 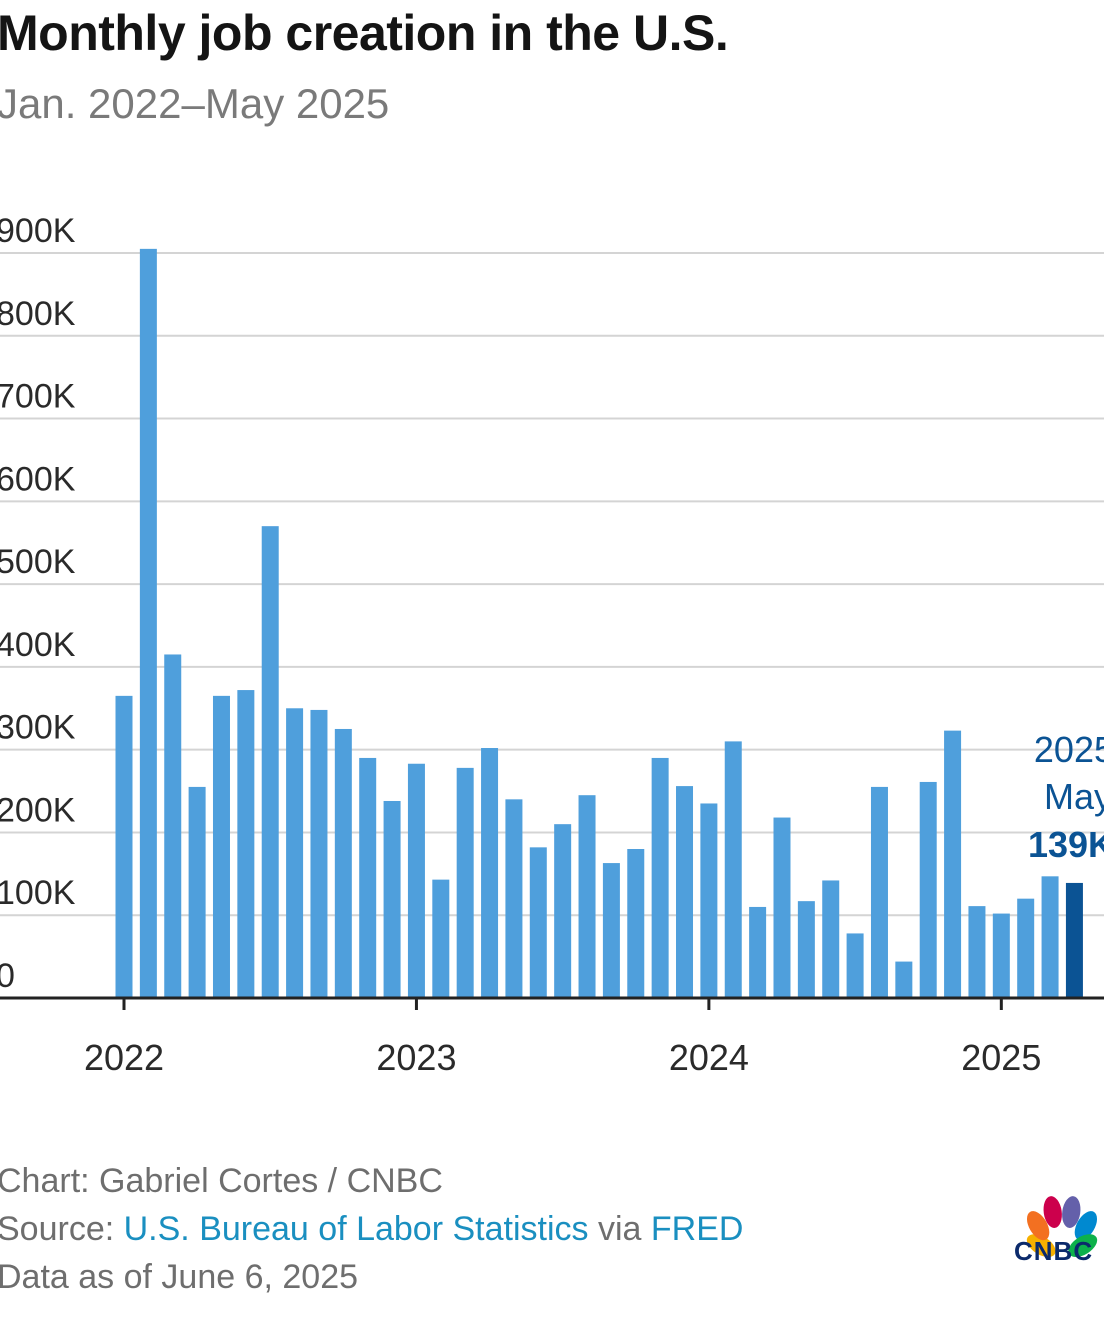 I want to click on cnbc-peacock-icon, so click(x=1062, y=1227).